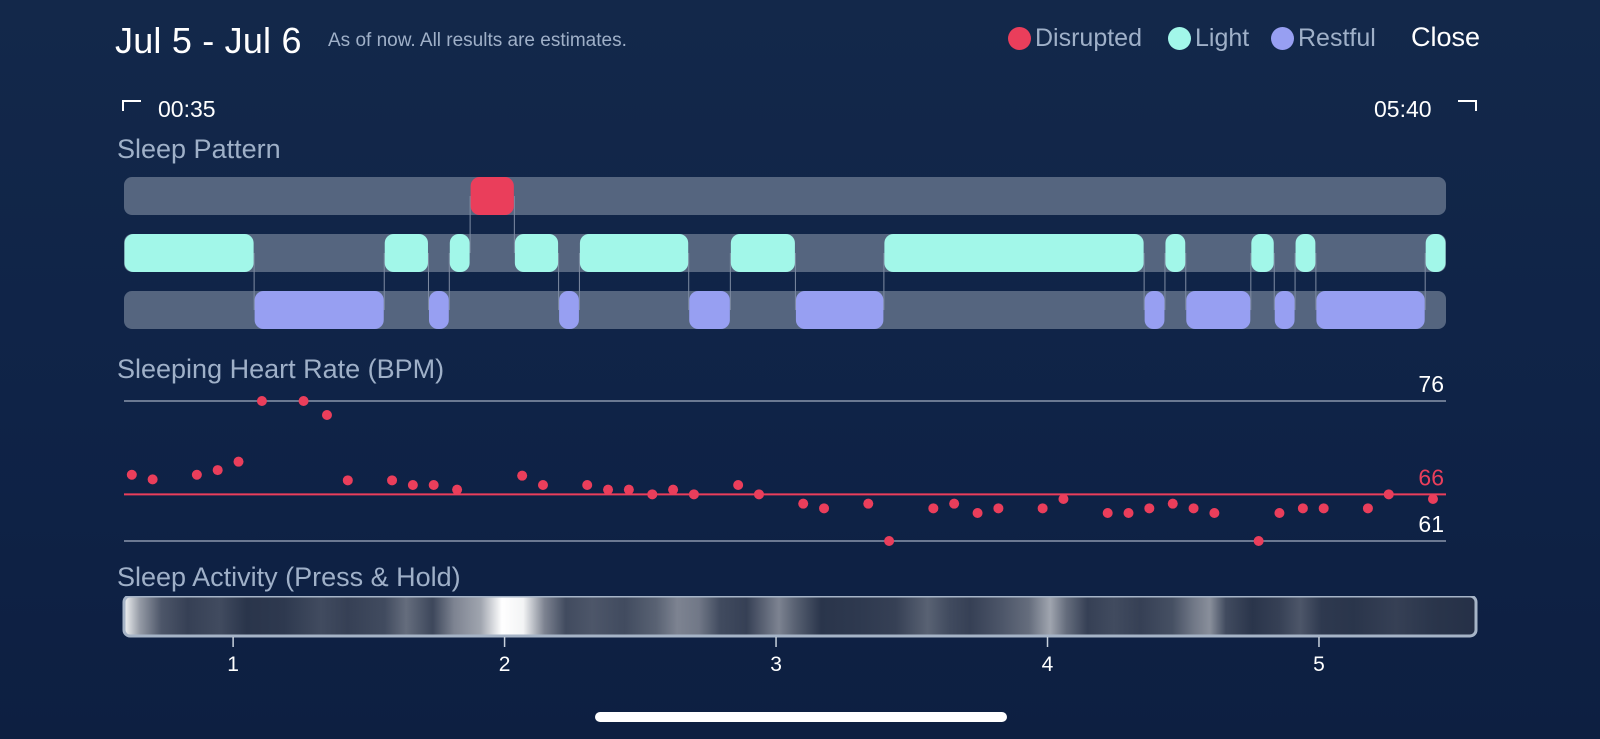  Describe the element at coordinates (505, 664) in the screenshot. I see `axis-tick-label: 2` at that location.